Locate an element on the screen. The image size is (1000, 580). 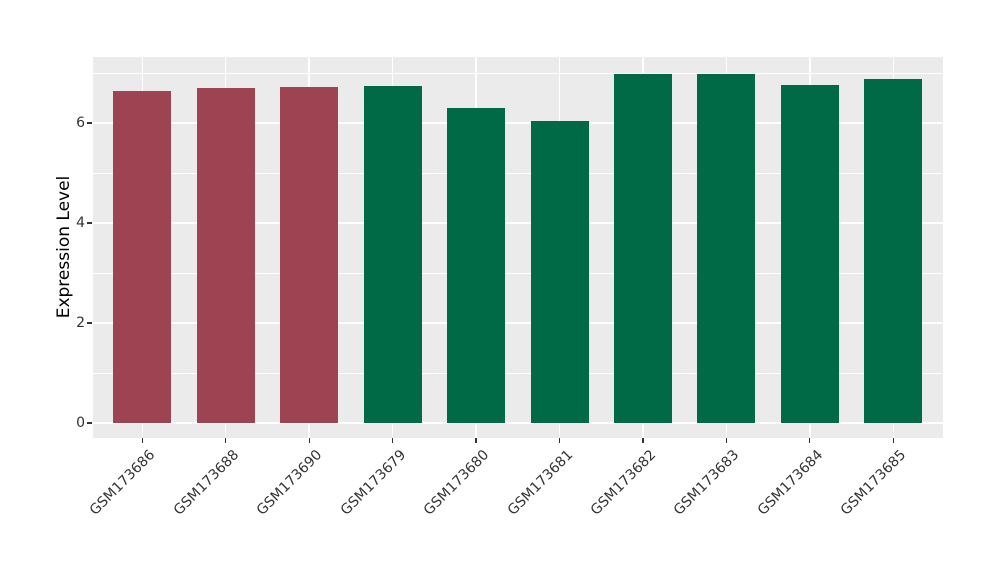
y-axis-title: Expression Level is located at coordinates (64, 247).